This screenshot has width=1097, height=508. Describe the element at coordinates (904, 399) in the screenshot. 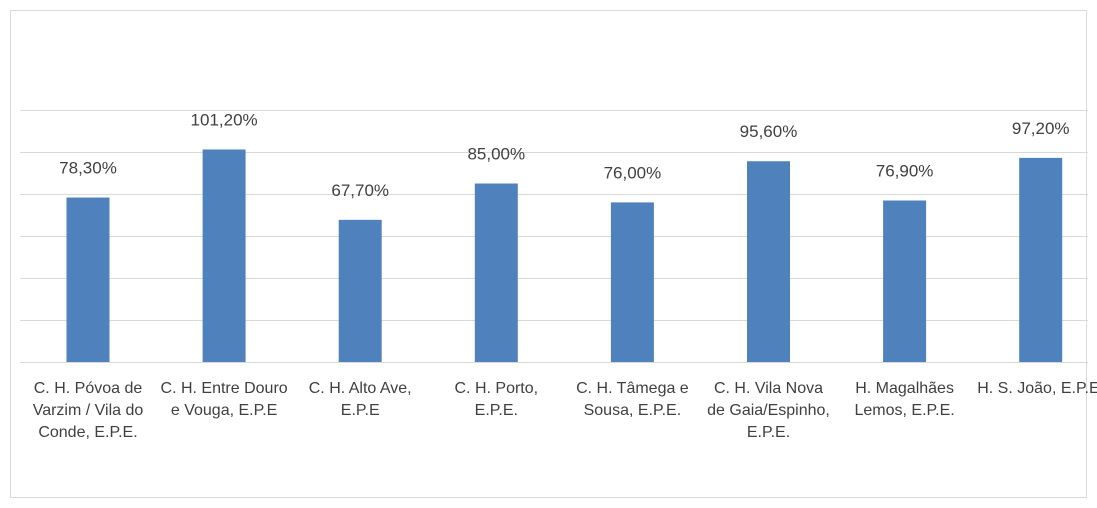

I see `x-tick-label: H. Magalhães Lemos, E.P.E.` at that location.